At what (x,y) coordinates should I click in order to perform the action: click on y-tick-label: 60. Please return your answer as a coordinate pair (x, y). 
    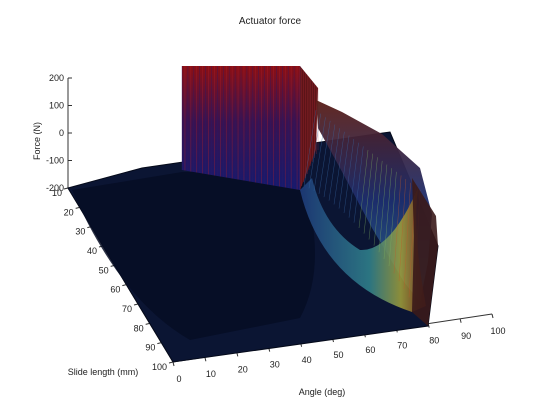
    Looking at the image, I should click on (115, 290).